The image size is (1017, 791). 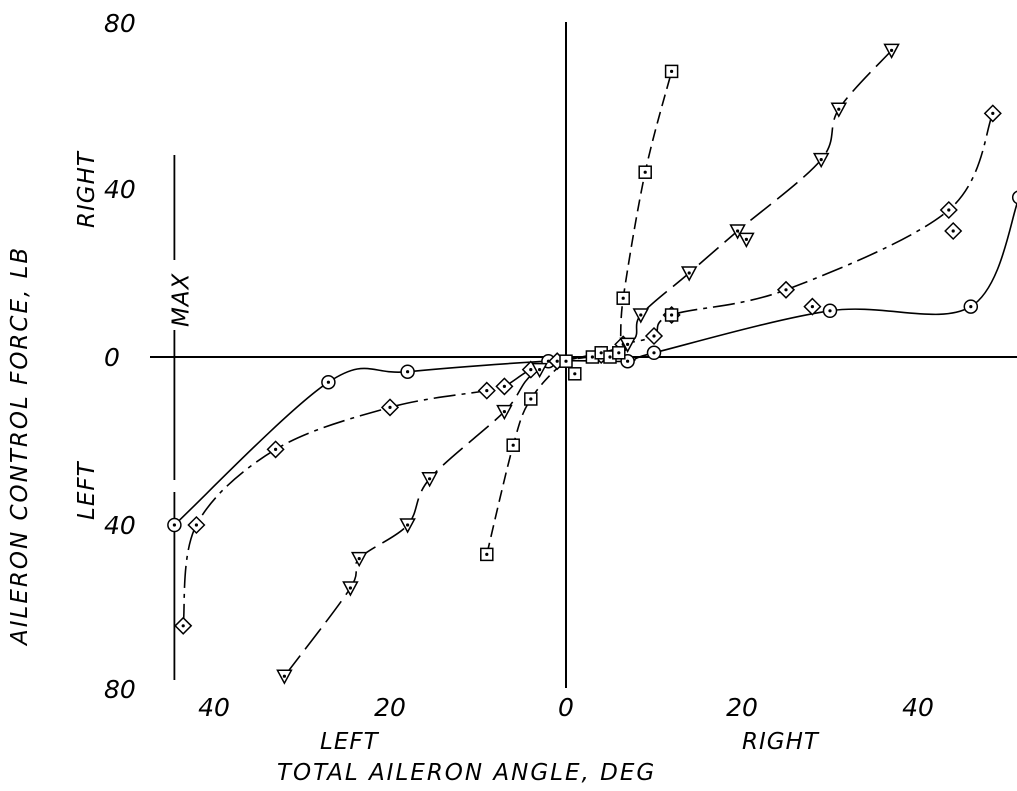 I want to click on series-line-square, so click(x=579, y=313).